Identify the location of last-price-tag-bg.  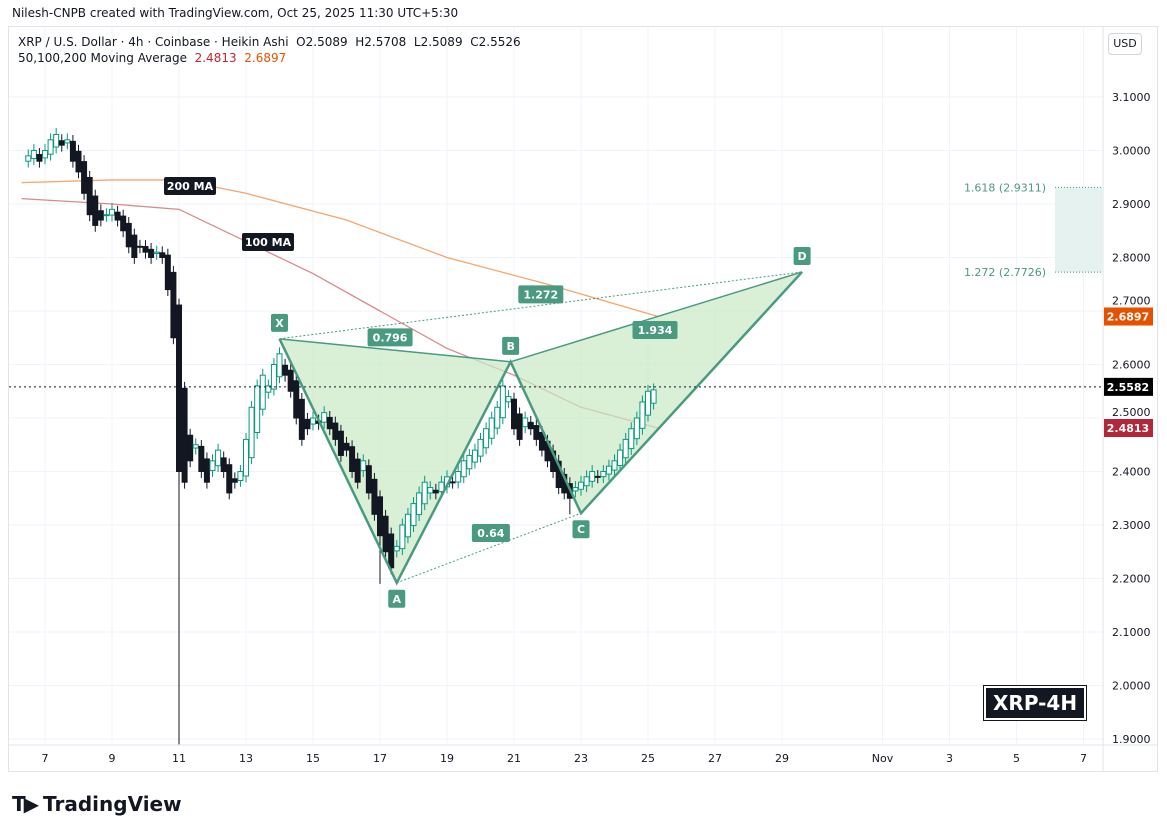
(1128, 386).